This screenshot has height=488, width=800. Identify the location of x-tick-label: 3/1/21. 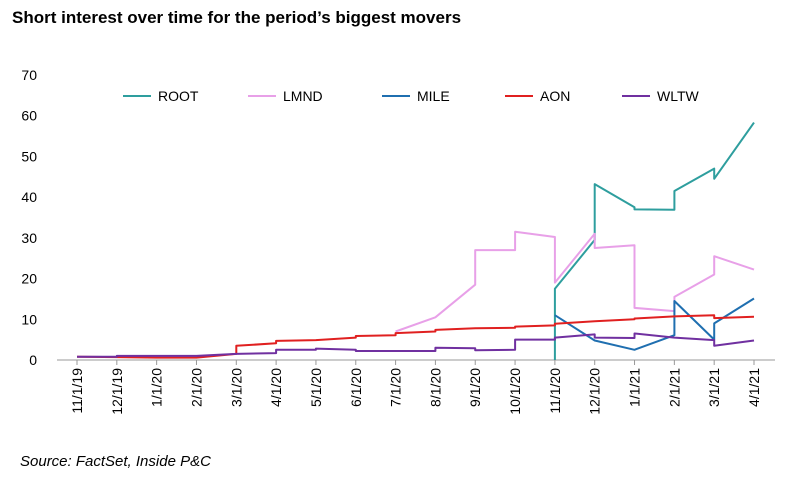
(714, 387).